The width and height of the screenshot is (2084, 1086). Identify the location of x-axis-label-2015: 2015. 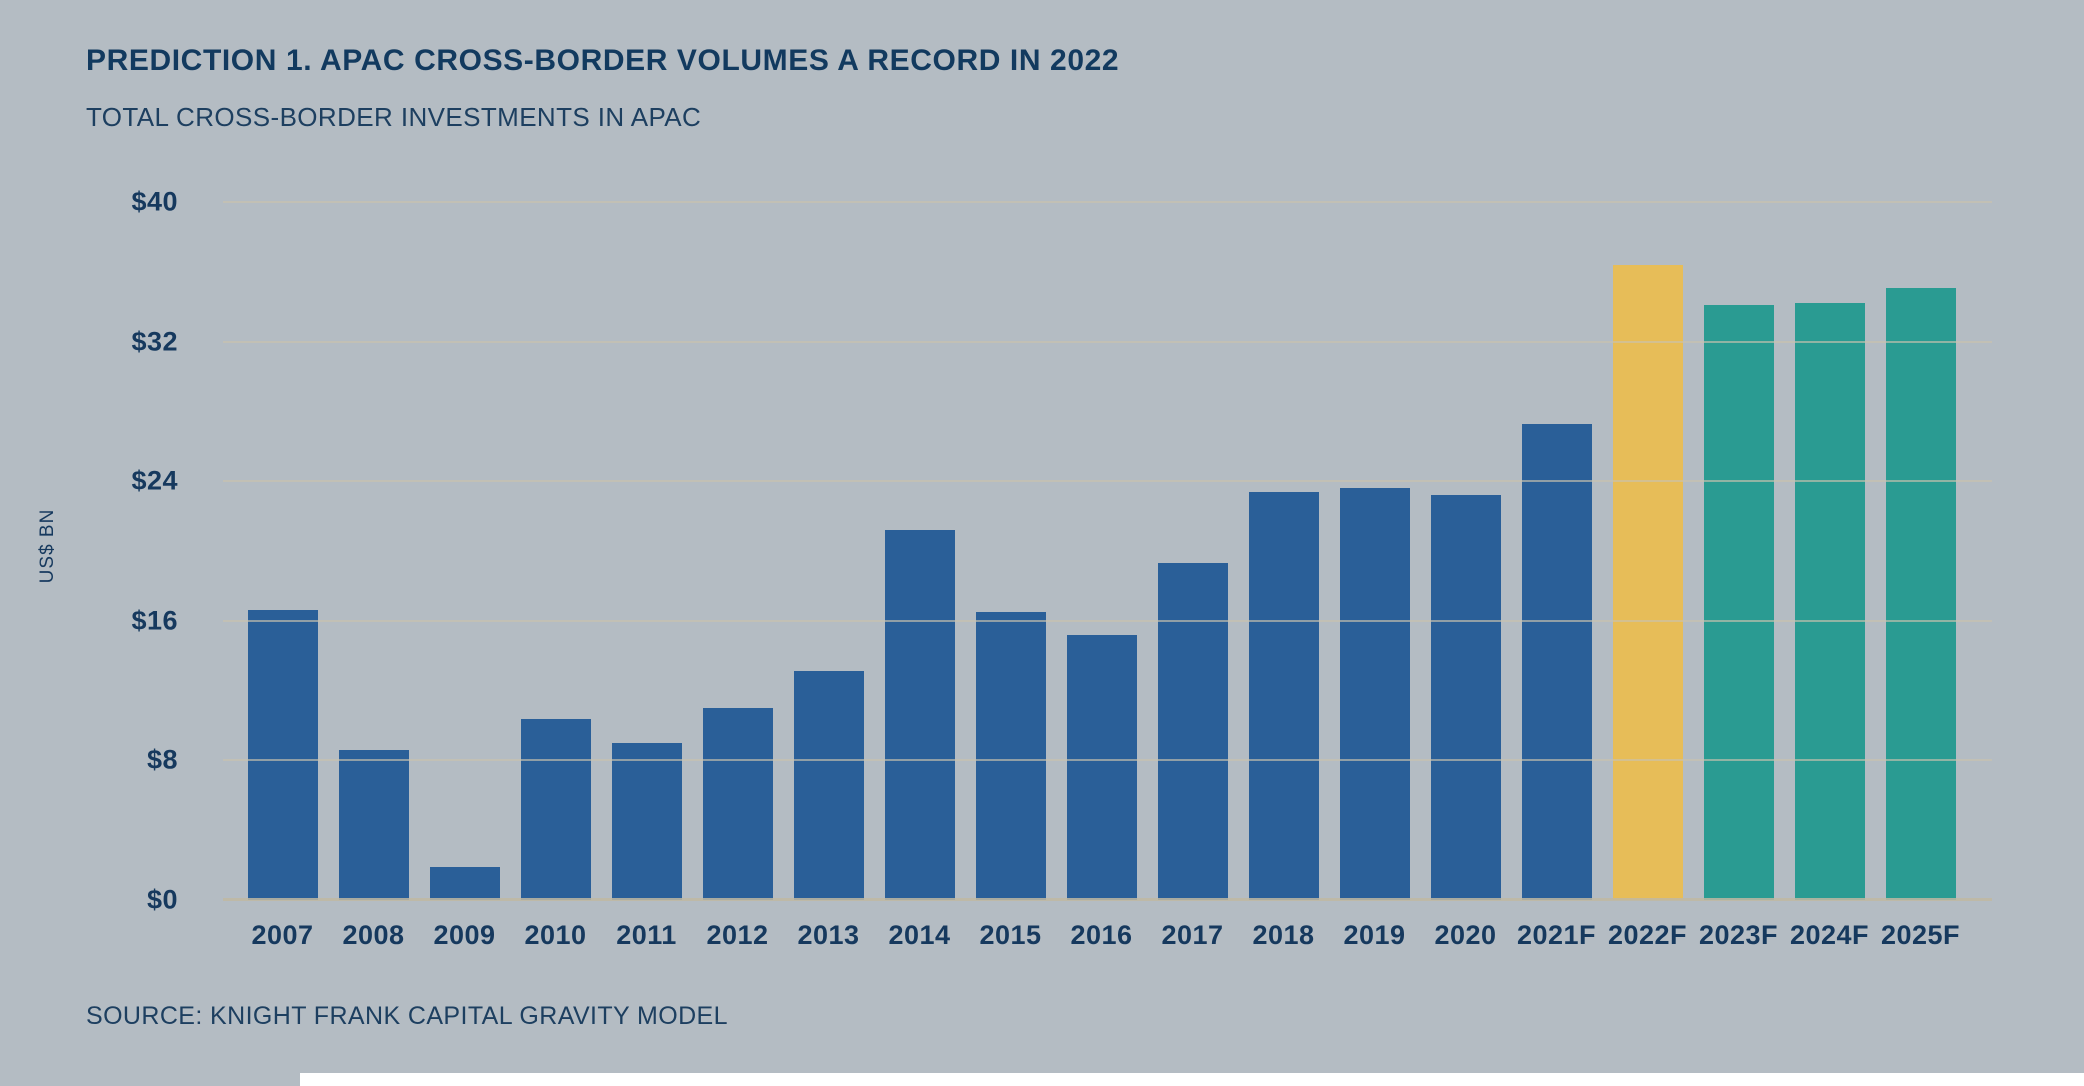
(1010, 935).